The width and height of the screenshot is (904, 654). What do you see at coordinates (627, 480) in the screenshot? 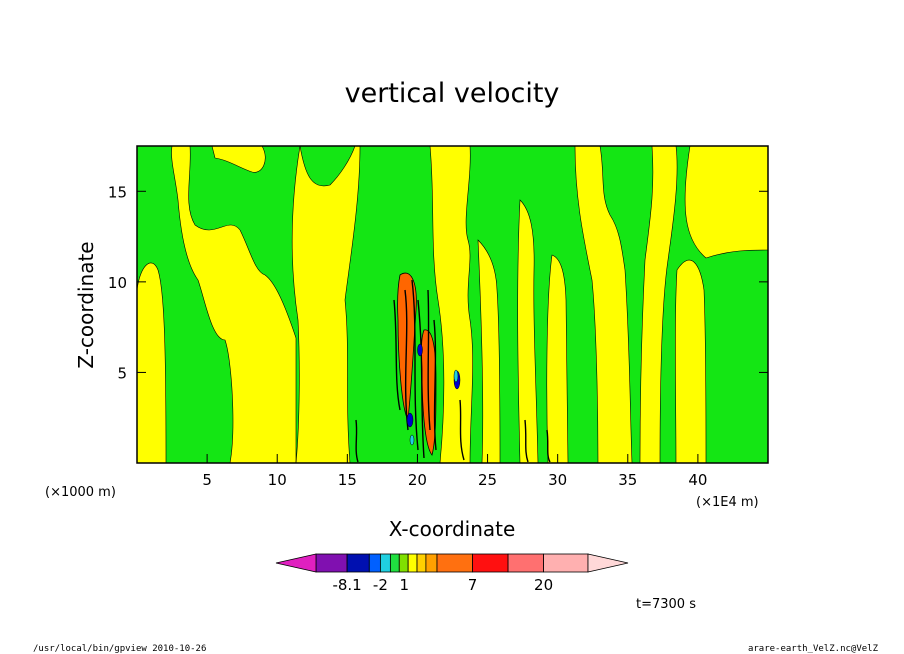
I see `x-tick-label: 35` at bounding box center [627, 480].